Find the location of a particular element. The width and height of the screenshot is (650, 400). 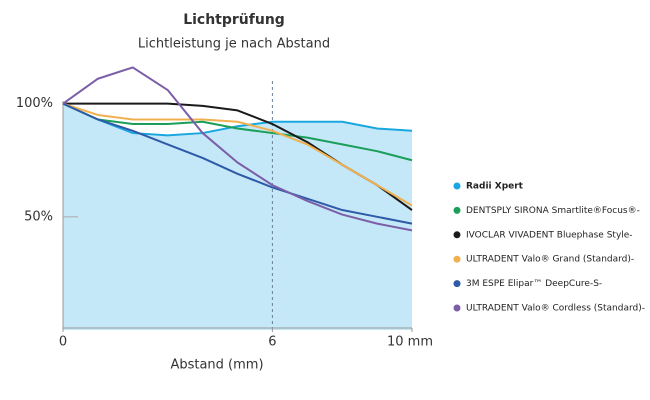

x-tick-label: 10 mm is located at coordinates (410, 342).